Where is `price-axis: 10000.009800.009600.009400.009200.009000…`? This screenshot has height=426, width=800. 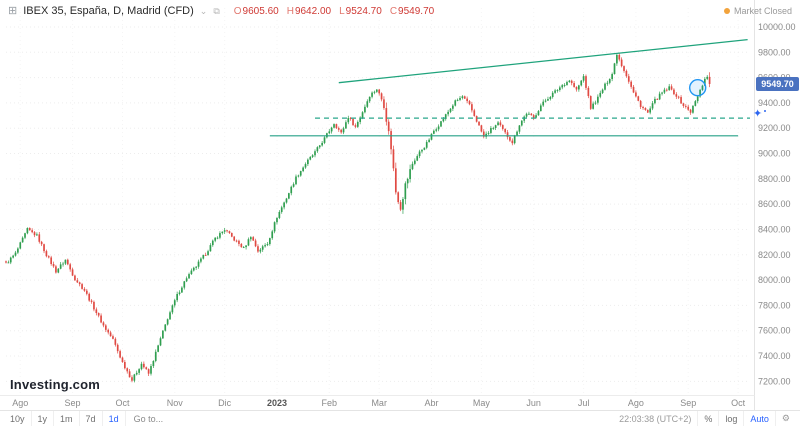 price-axis: 10000.009800.009600.009400.009200.009000… is located at coordinates (777, 204).